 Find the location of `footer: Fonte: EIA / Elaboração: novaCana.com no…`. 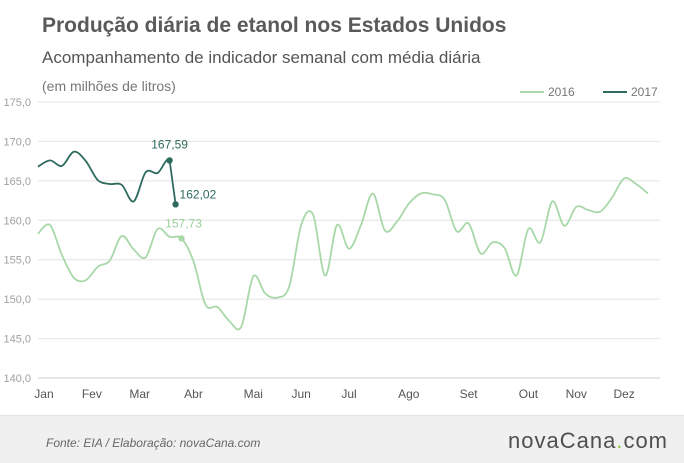

footer: Fonte: EIA / Elaboração: novaCana.com no… is located at coordinates (342, 439).